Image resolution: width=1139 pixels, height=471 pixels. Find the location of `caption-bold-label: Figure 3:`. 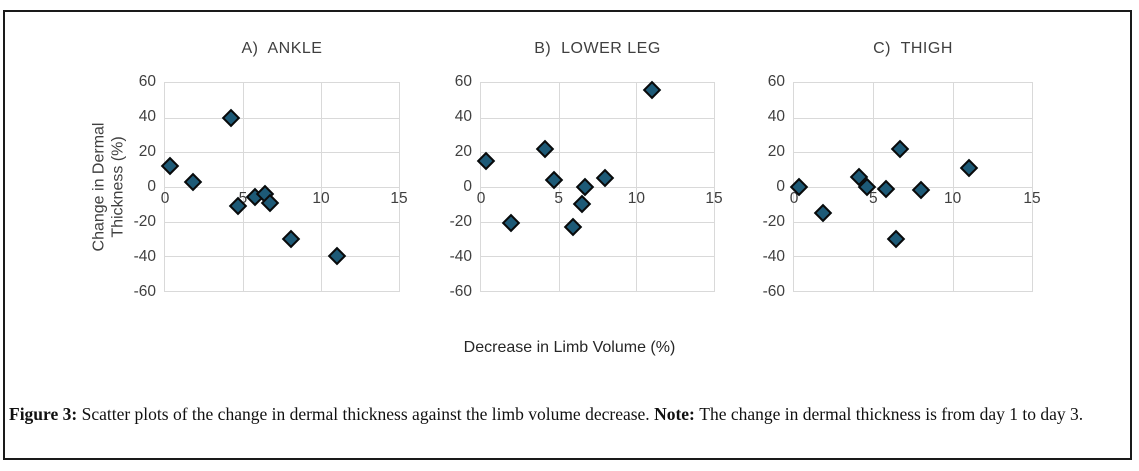

caption-bold-label: Figure 3: is located at coordinates (45, 414).